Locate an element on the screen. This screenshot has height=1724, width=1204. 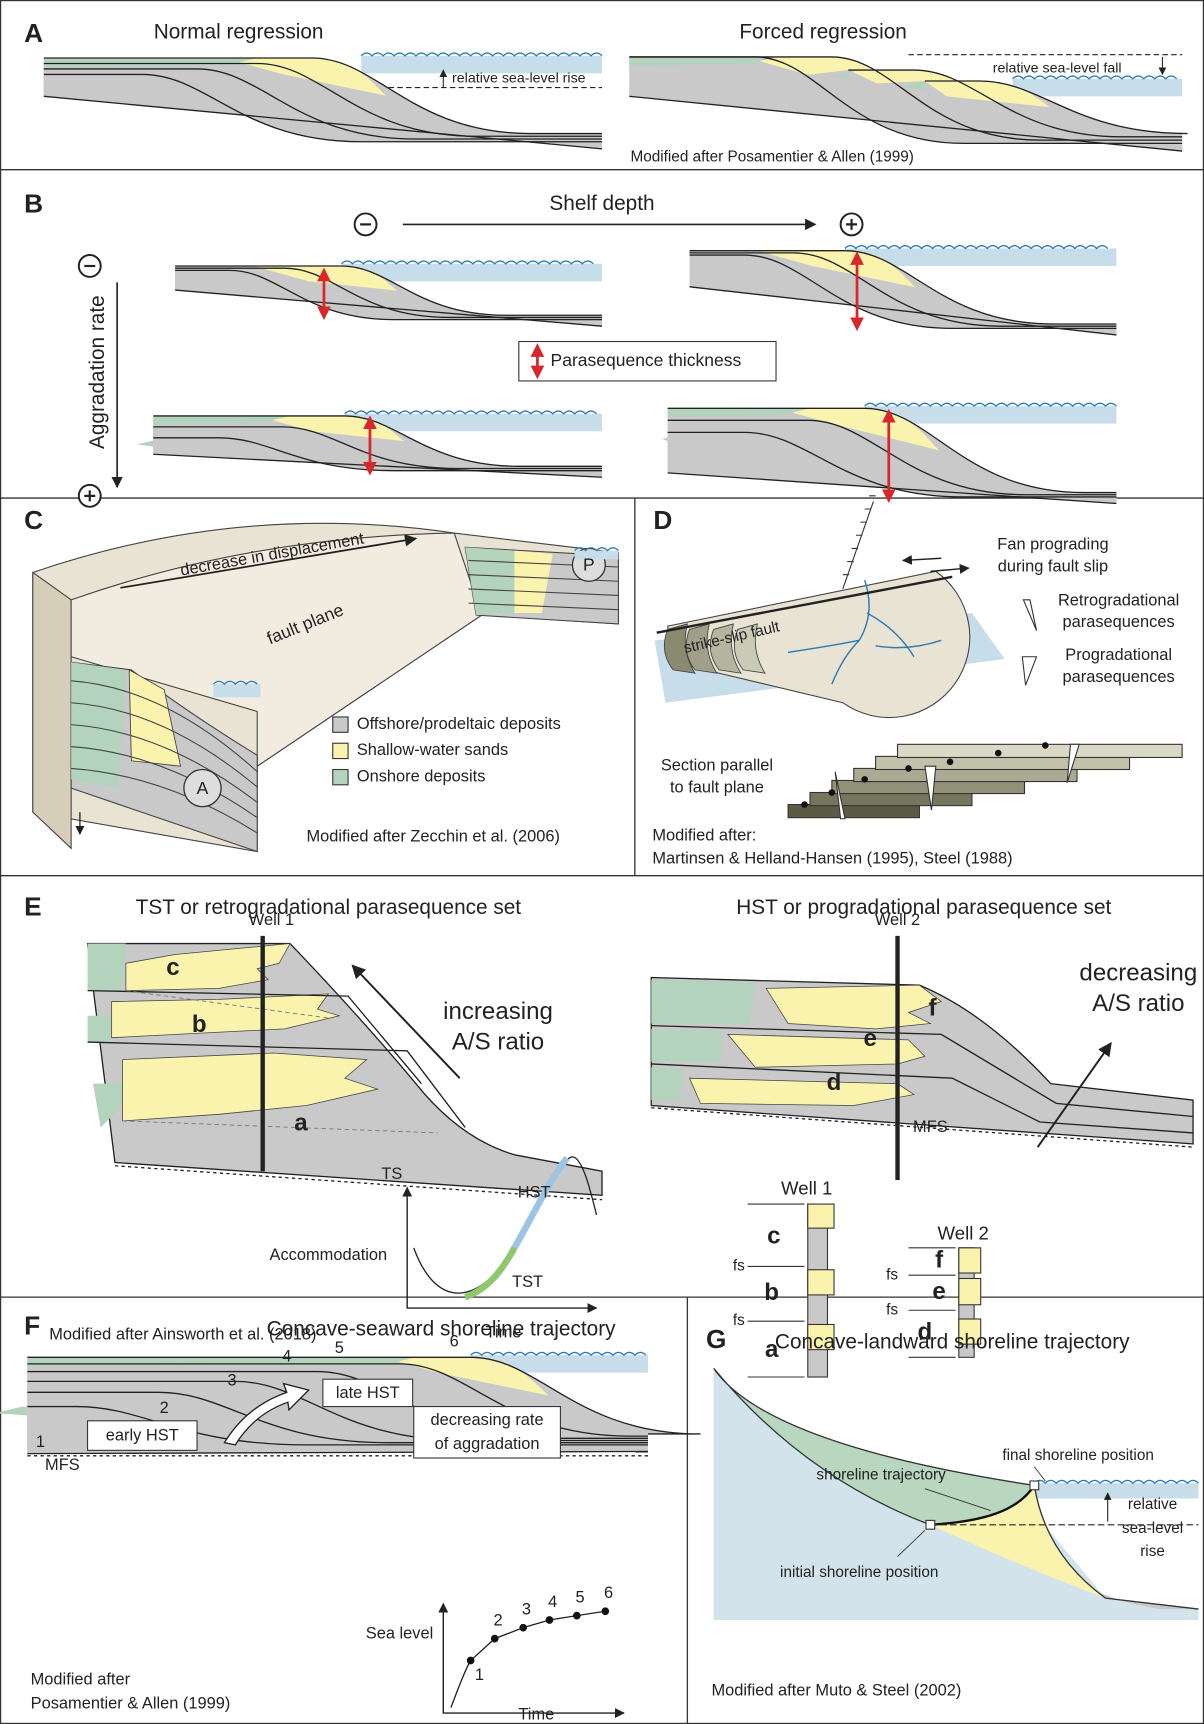
fault-line is located at coordinates (804, 604).